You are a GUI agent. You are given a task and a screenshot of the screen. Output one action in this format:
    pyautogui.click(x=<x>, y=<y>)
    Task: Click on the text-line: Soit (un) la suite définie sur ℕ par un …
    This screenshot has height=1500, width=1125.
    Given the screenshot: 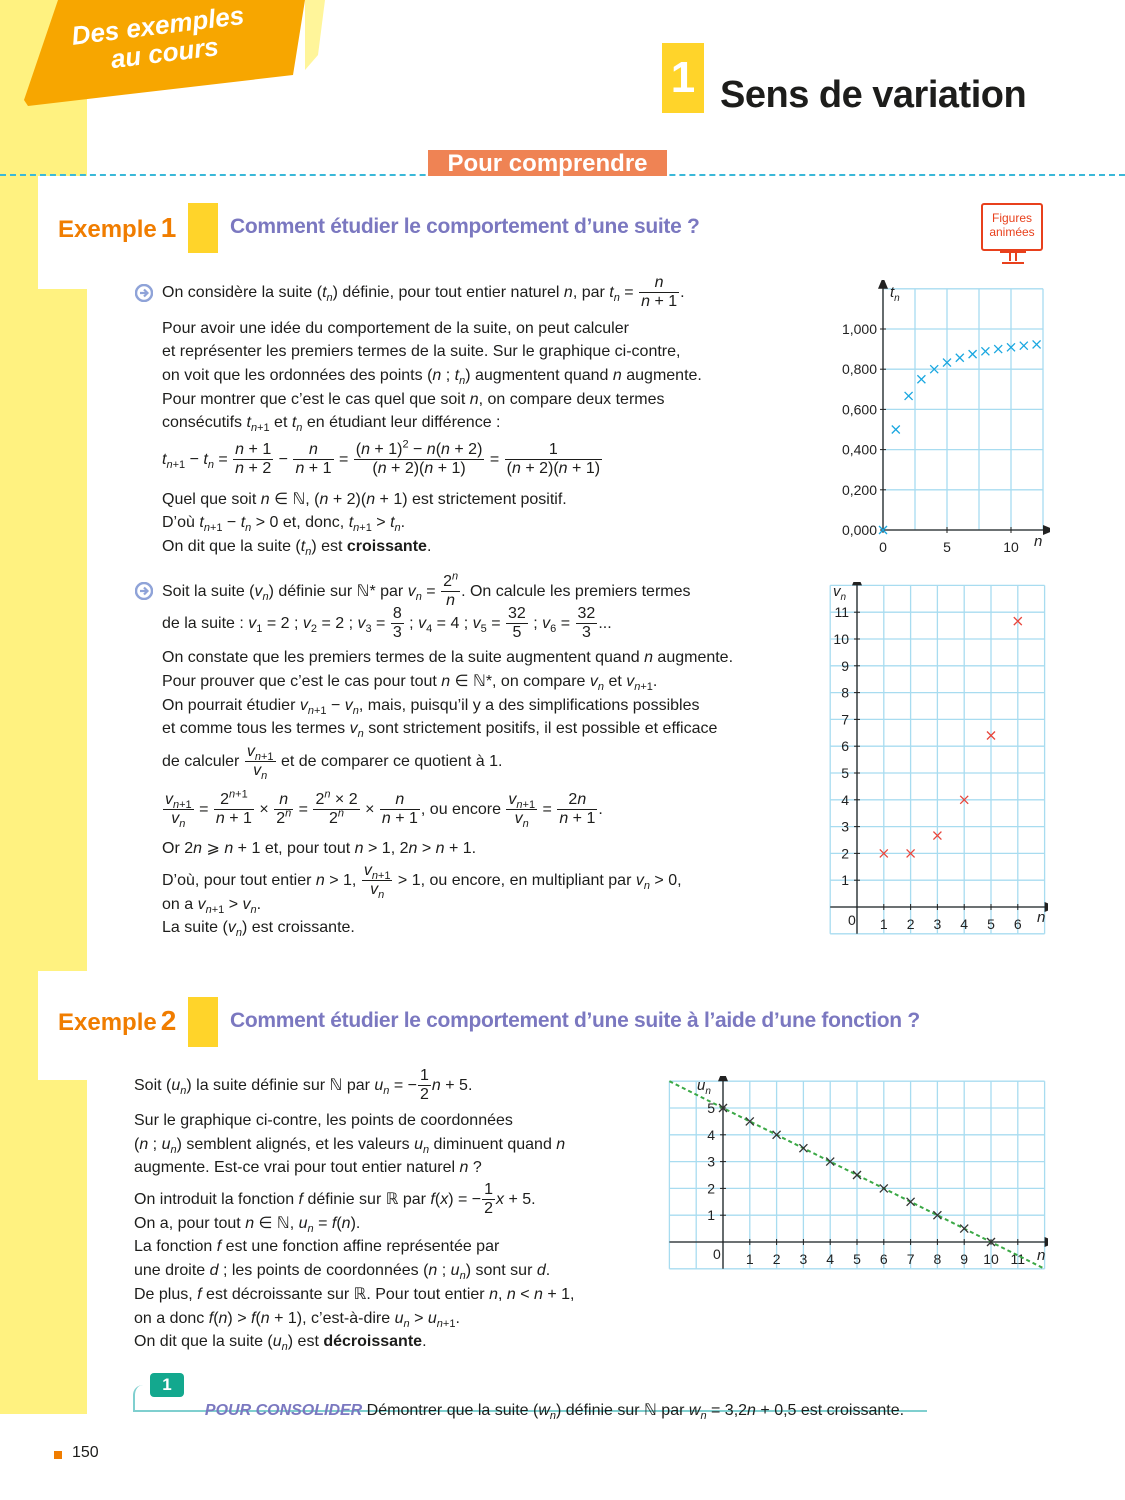 What is the action you would take?
    pyautogui.click(x=303, y=1085)
    